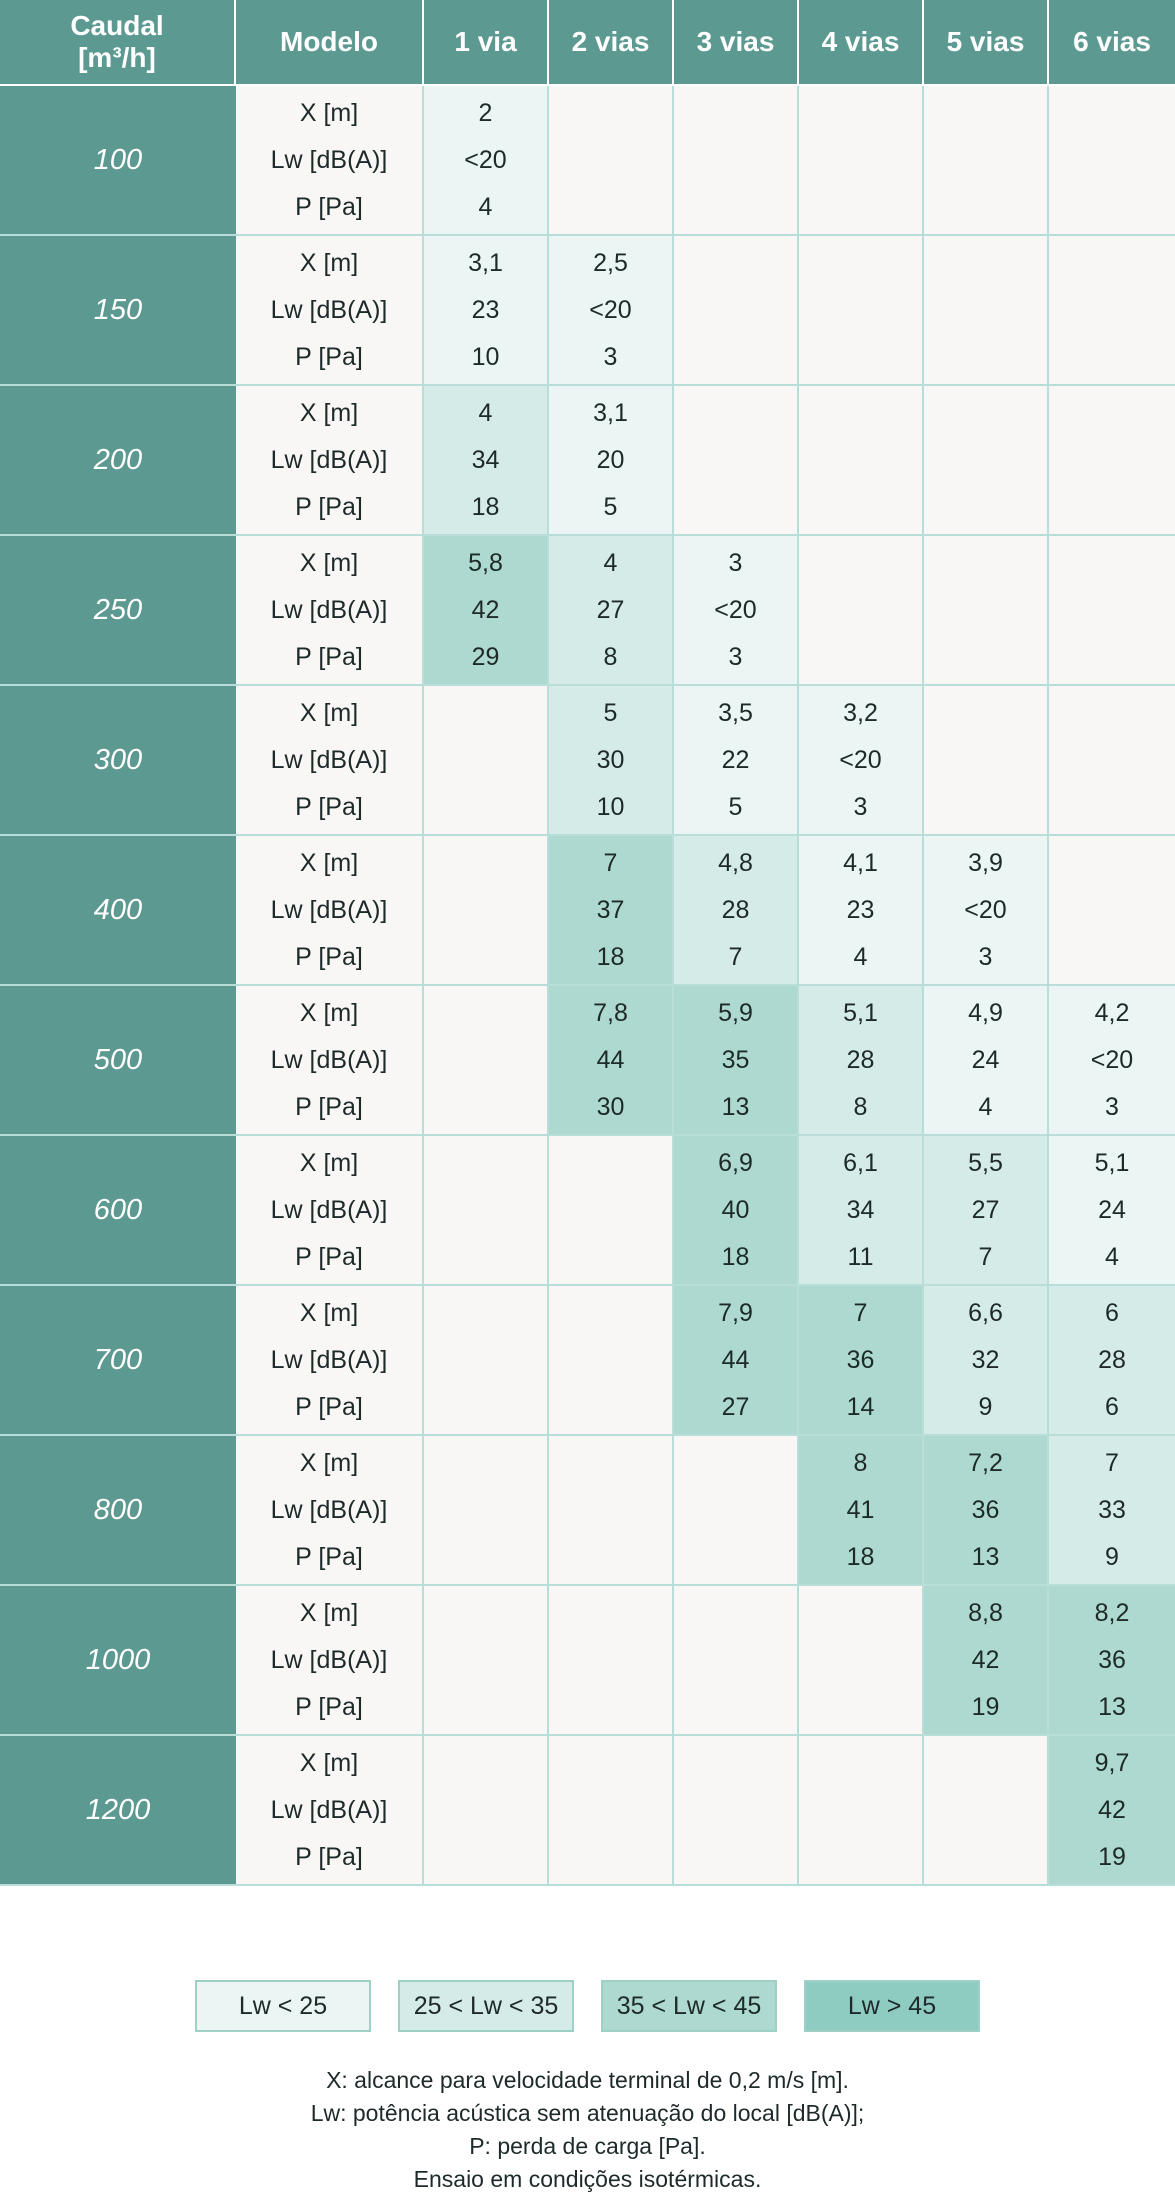 The image size is (1175, 2208). I want to click on x-value: 7,9, so click(735, 1313).